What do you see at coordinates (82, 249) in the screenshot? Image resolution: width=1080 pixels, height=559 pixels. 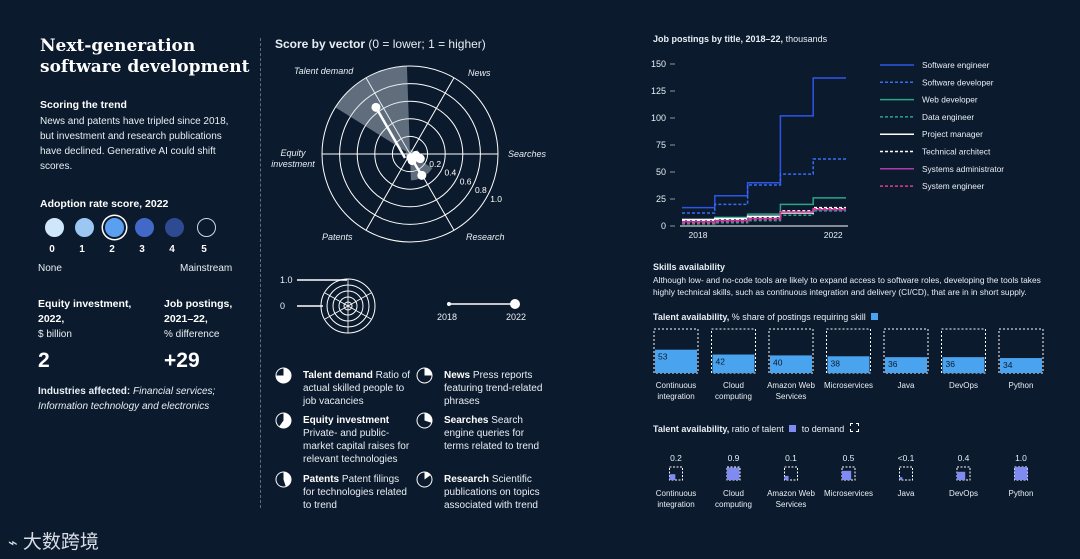 I see `adoption-label-1: 1` at bounding box center [82, 249].